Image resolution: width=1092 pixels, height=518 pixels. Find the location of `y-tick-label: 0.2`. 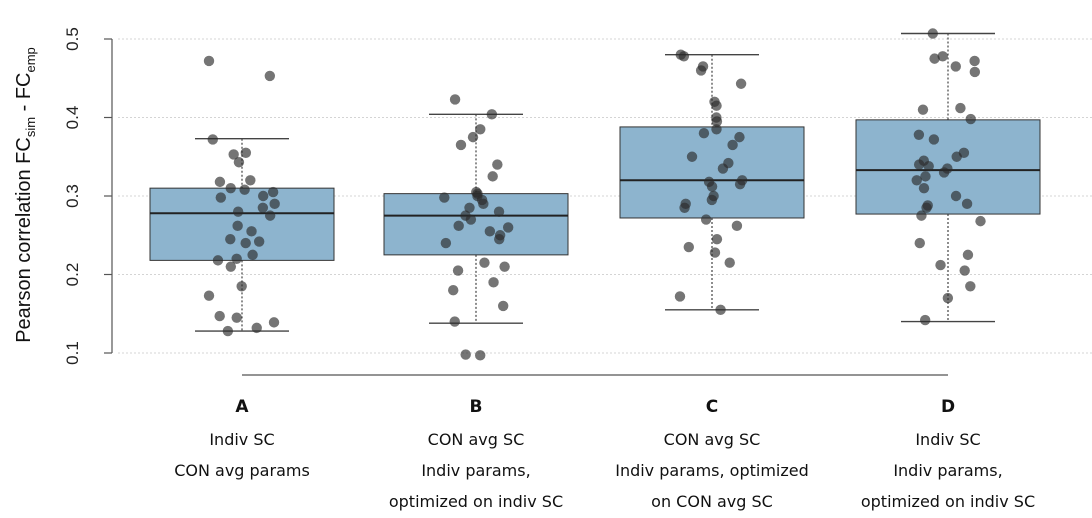

y-tick-label: 0.2 is located at coordinates (72, 275).